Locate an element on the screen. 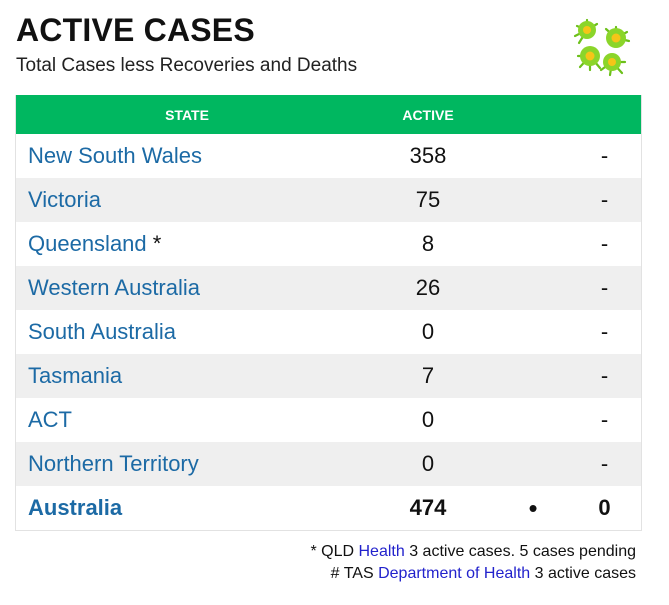  total-row: Australia 474 • 0 is located at coordinates (328, 508).